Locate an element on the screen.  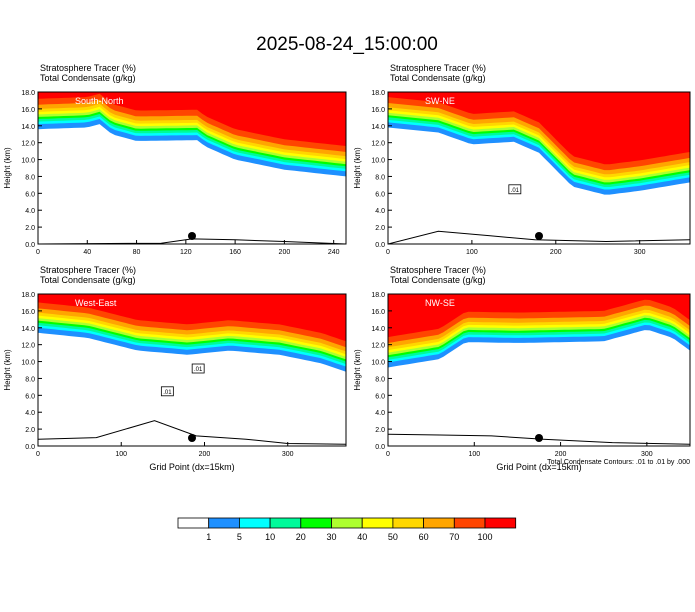
colorbar-label: 70 is located at coordinates (454, 537).